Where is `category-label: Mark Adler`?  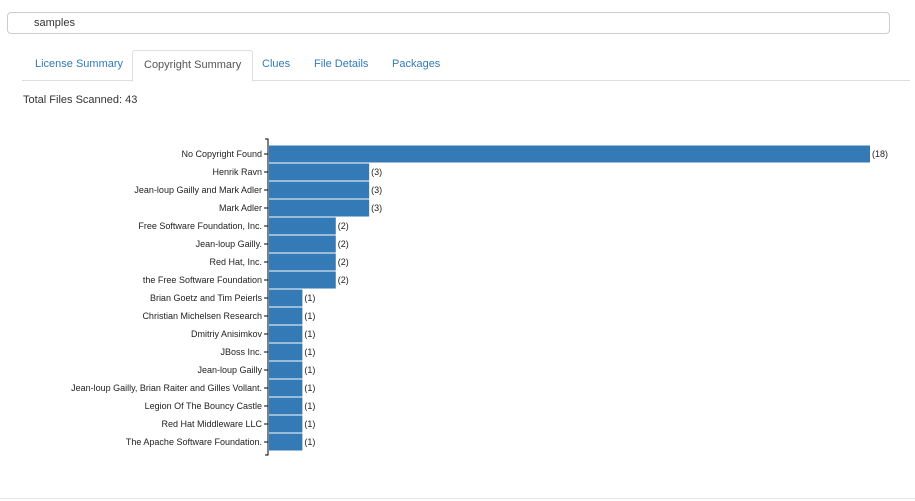
category-label: Mark Adler is located at coordinates (240, 208).